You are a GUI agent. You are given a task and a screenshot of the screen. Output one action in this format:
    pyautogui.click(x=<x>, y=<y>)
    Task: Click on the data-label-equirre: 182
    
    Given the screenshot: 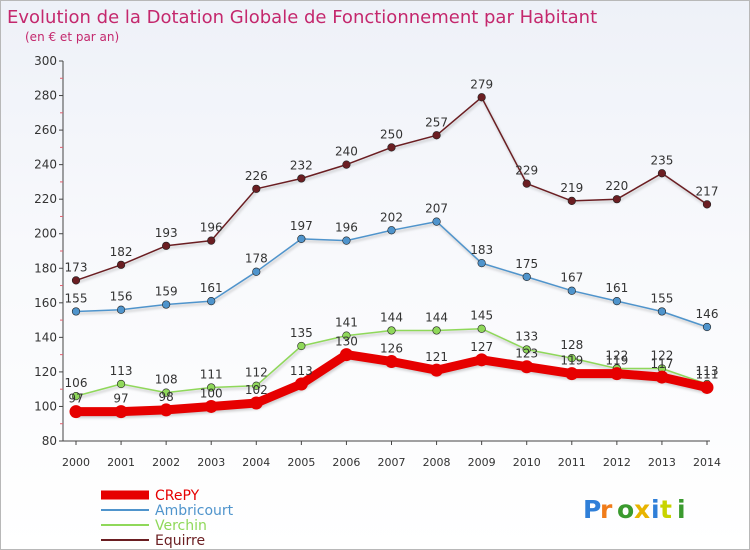 What is the action you would take?
    pyautogui.click(x=121, y=252)
    